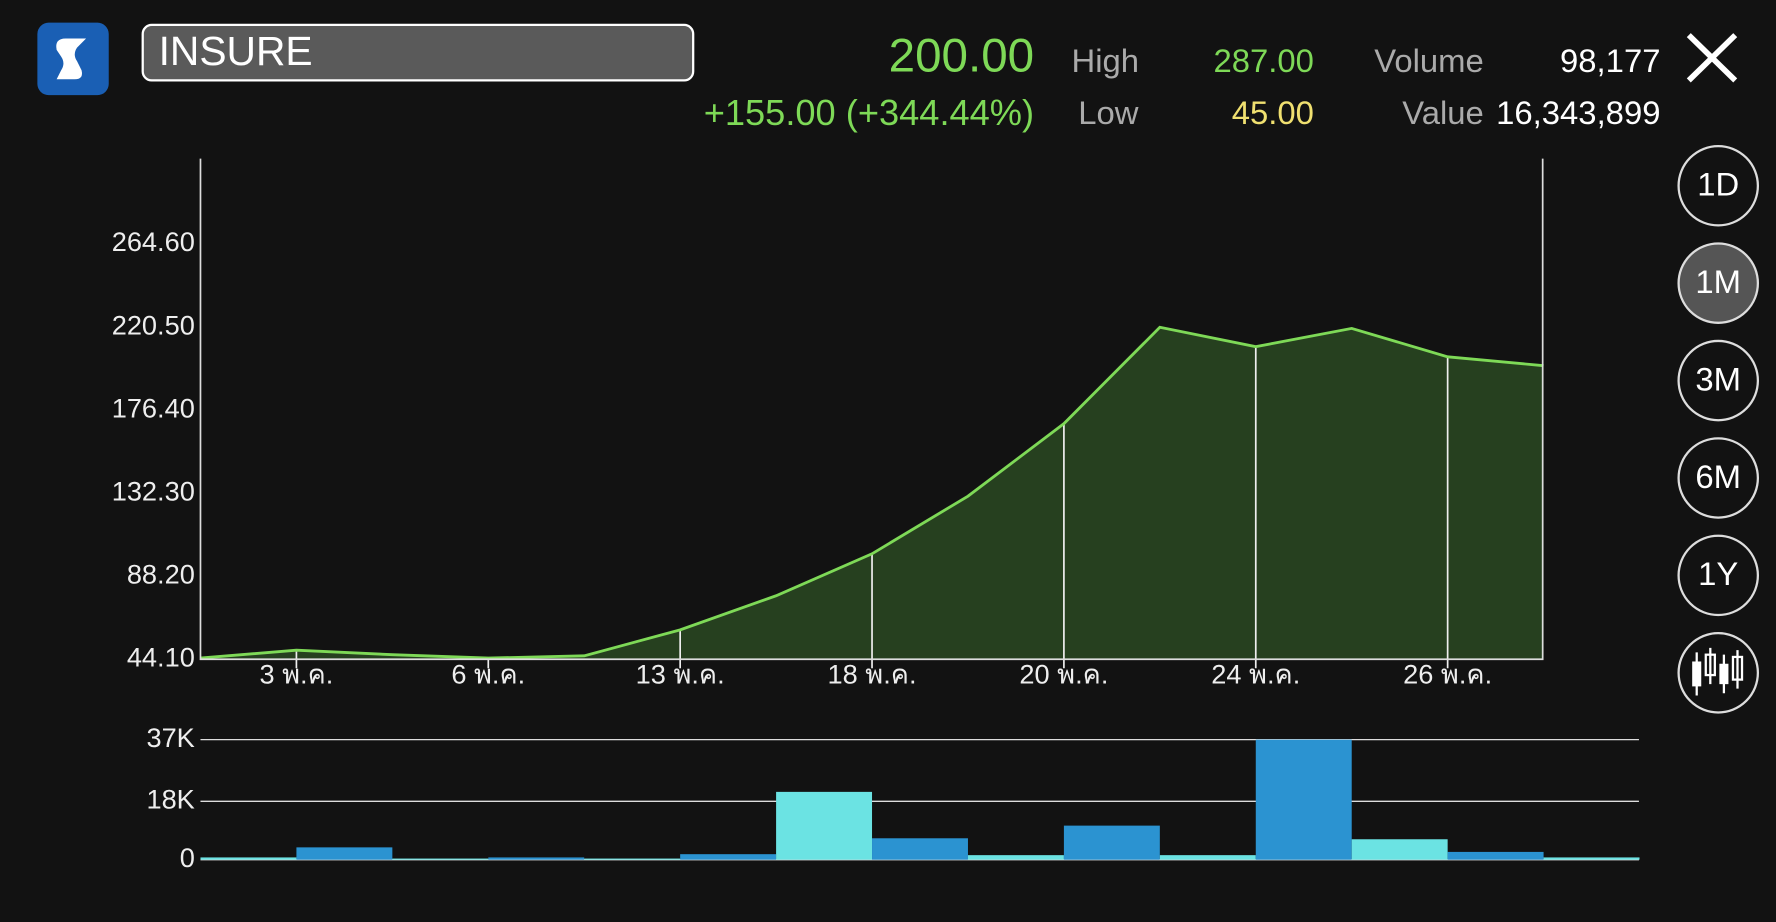  Describe the element at coordinates (296, 673) in the screenshot. I see `x-tick-label: 3 พ.ค.` at that location.